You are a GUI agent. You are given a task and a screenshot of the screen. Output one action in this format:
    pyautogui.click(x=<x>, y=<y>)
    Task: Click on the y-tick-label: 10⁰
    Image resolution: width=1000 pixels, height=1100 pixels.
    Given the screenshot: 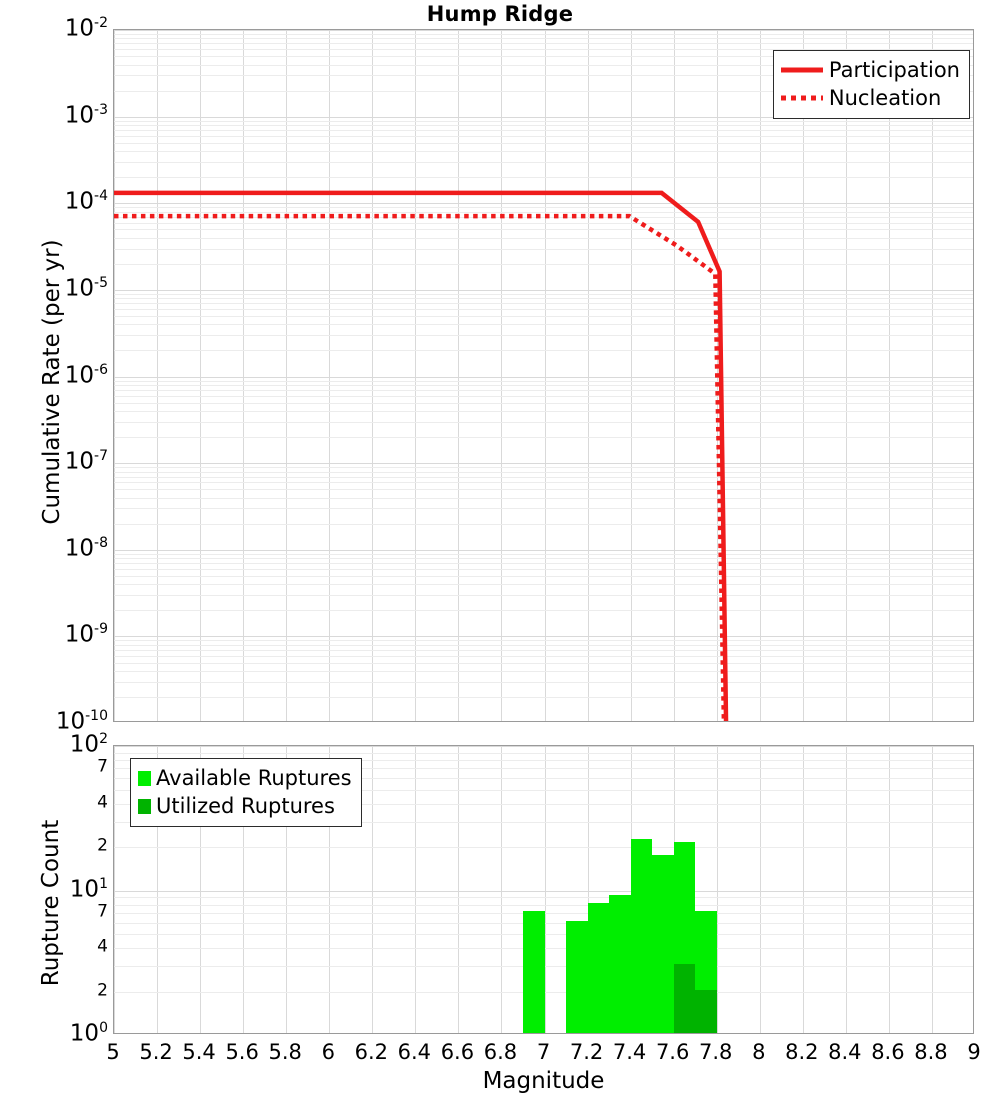 What is the action you would take?
    pyautogui.click(x=88, y=1033)
    